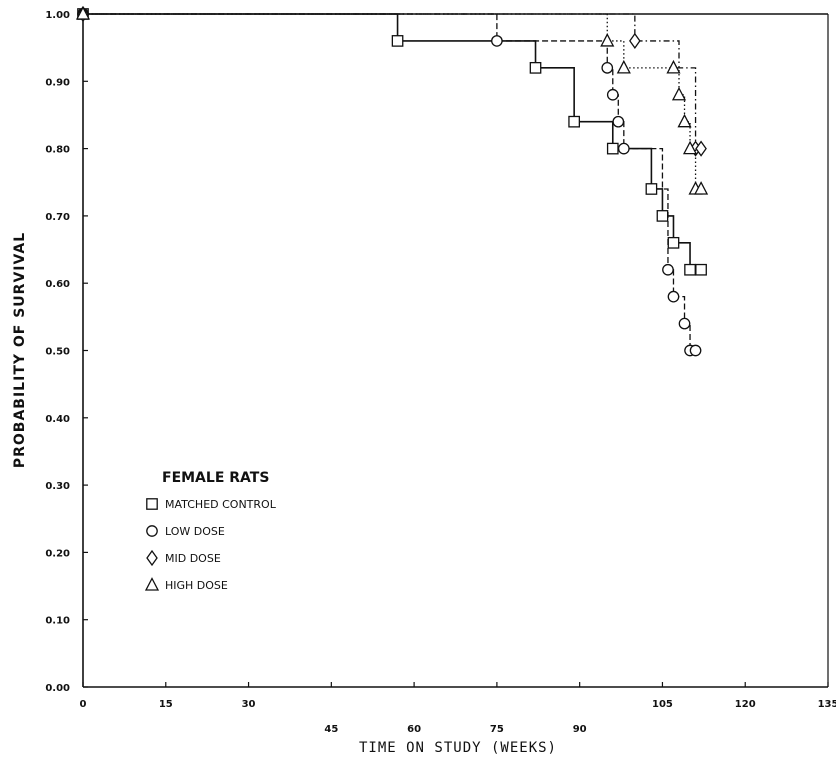  I want to click on x-tick-label: 15, so click(166, 704).